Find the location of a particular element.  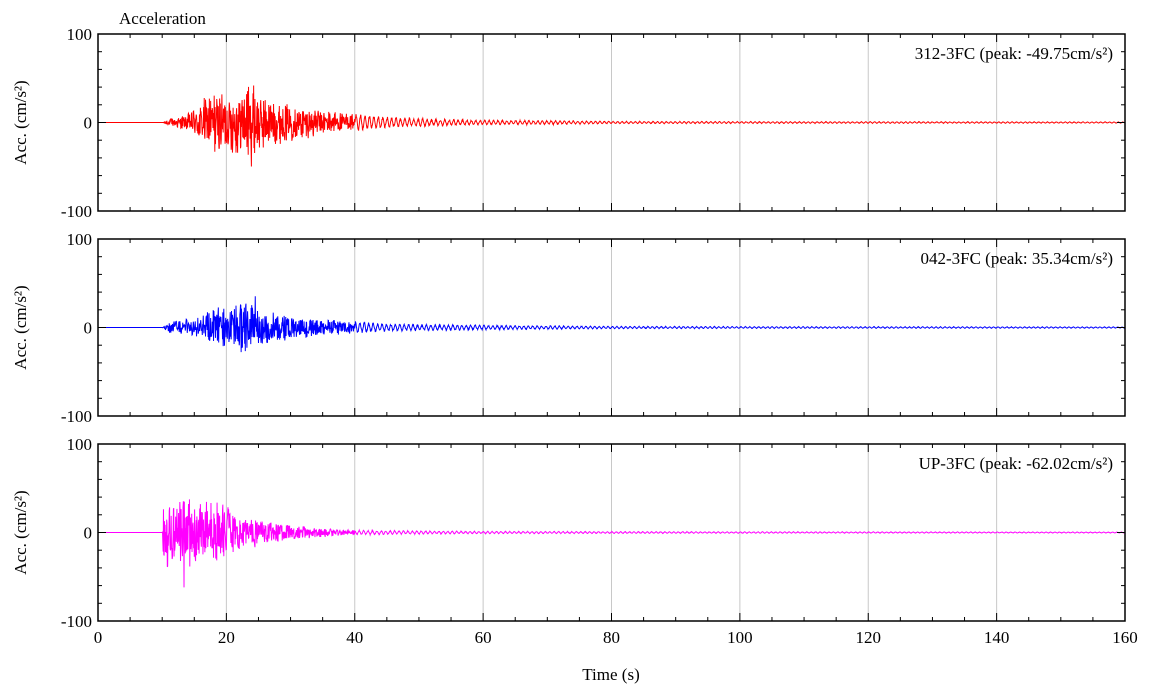

x-axis-title: Time (s) is located at coordinates (610, 674).